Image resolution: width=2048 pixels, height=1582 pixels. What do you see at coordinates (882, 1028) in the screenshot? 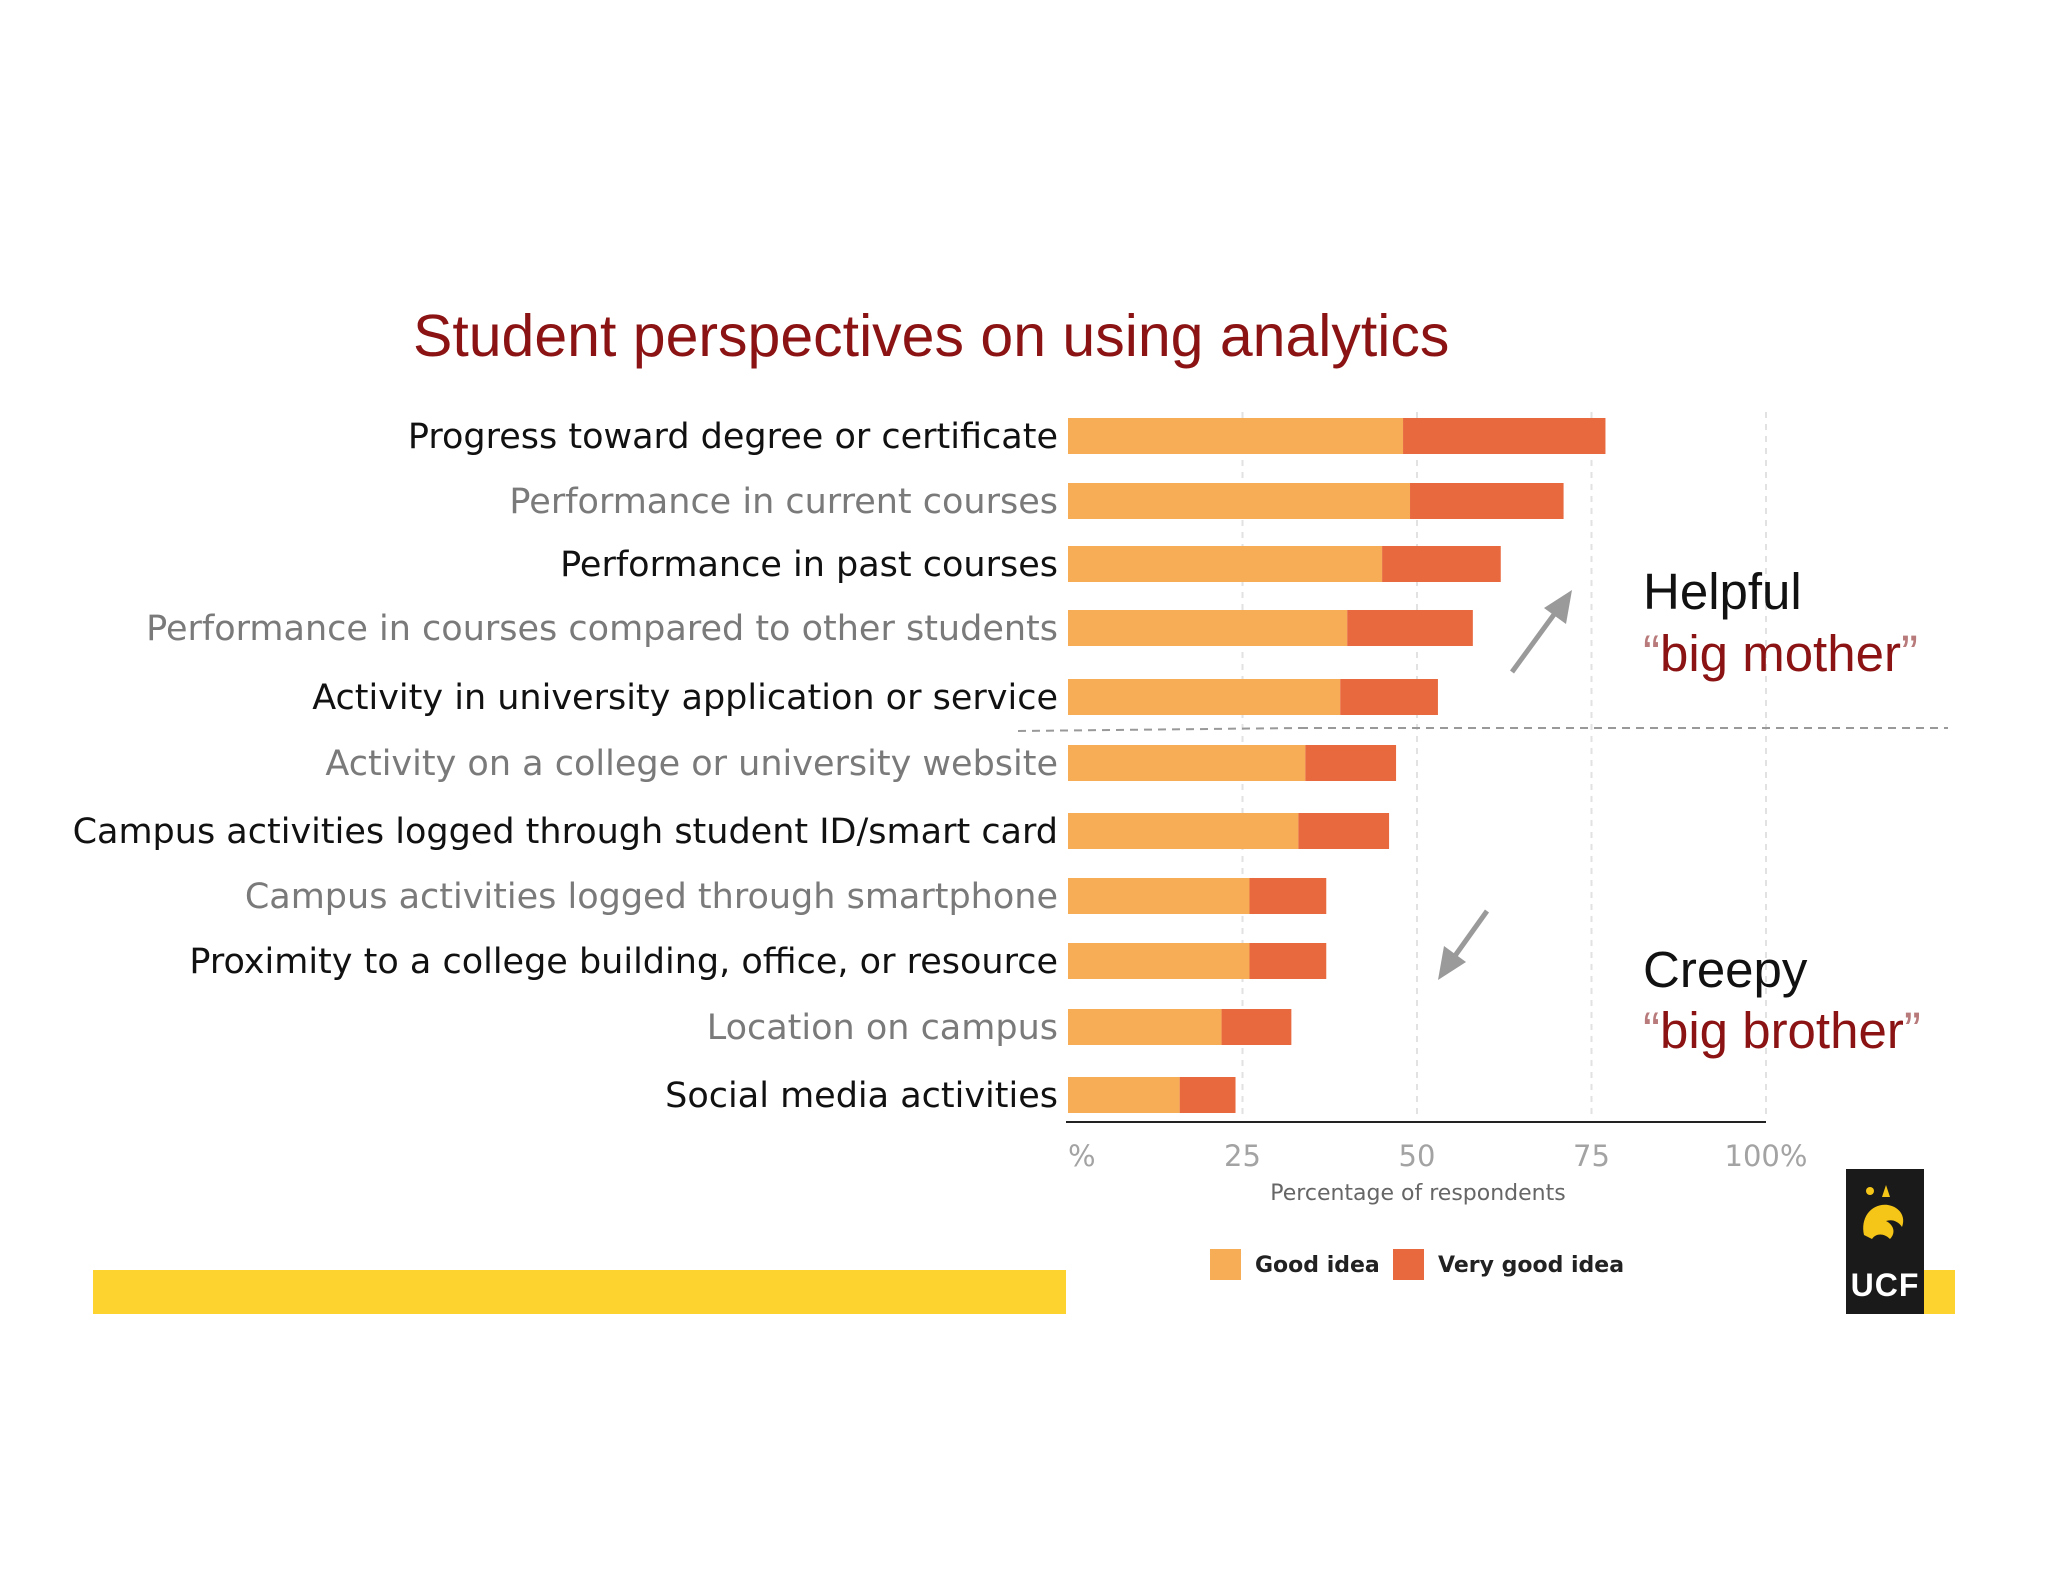
I see `category-label: Location on campus` at bounding box center [882, 1028].